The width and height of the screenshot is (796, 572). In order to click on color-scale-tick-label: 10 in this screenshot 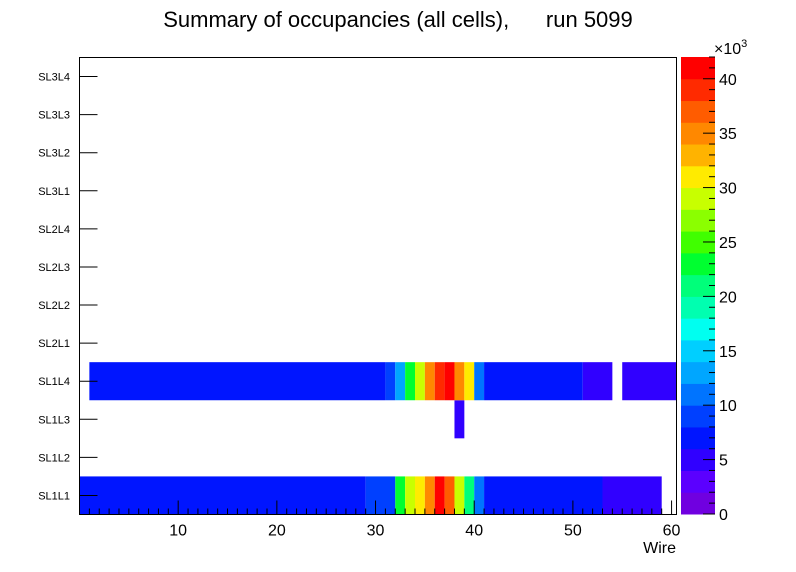, I will do `click(728, 406)`.